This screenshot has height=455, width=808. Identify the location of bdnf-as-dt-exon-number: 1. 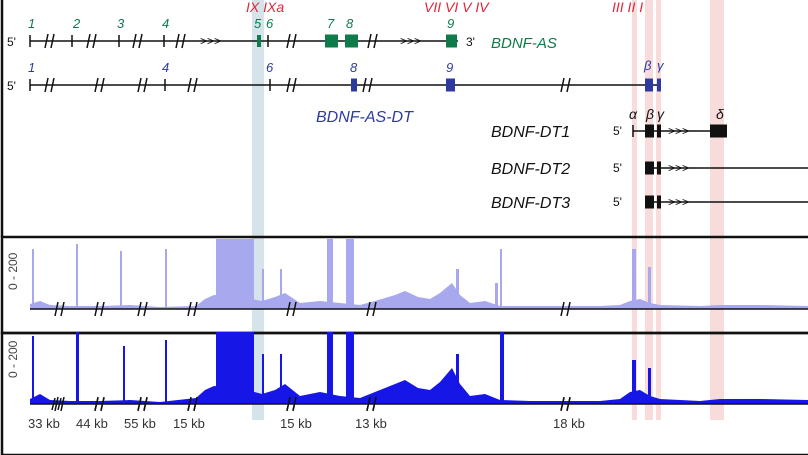
(31, 67).